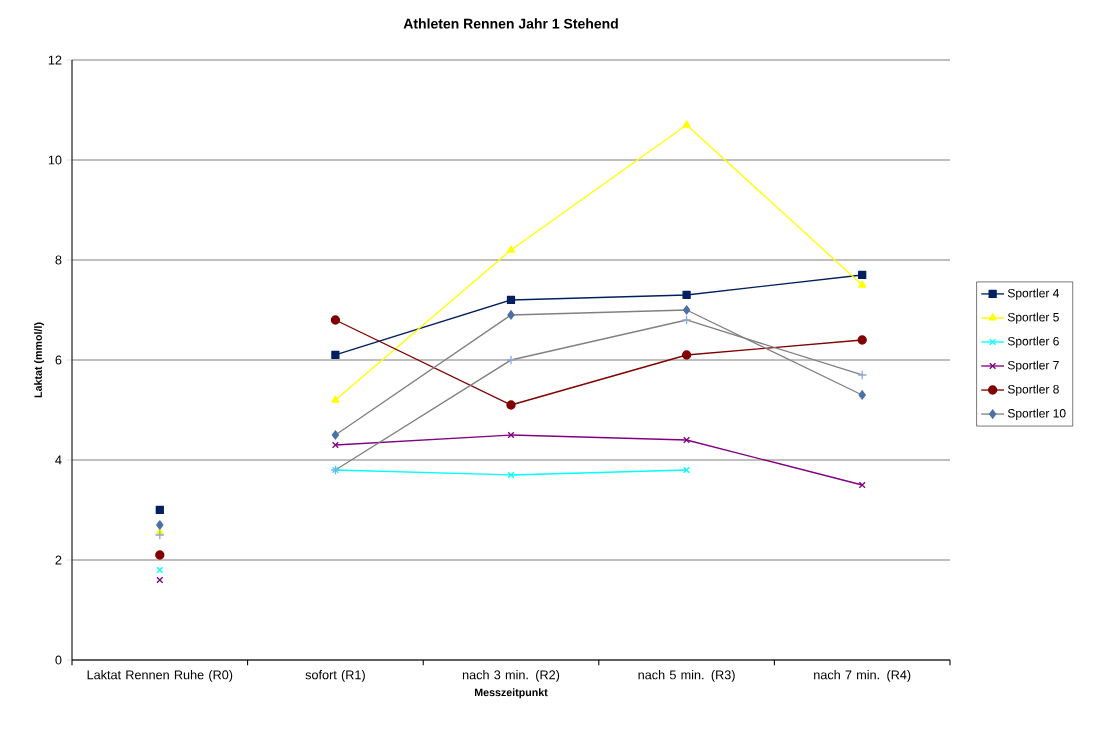  Describe the element at coordinates (510, 23) in the screenshot. I see `chart-title: Athleten Rennen Jahr 1 Stehend` at that location.